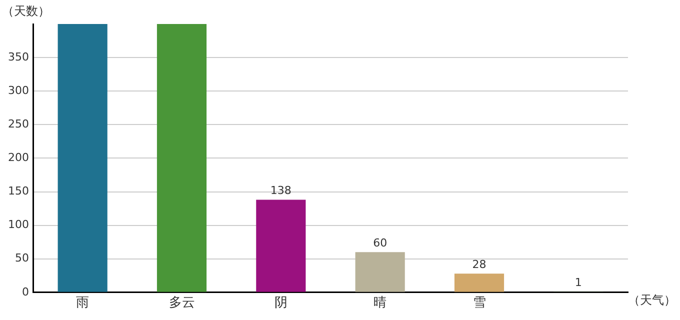  Describe the element at coordinates (380, 303) in the screenshot. I see `x-tick-label: 晴` at that location.